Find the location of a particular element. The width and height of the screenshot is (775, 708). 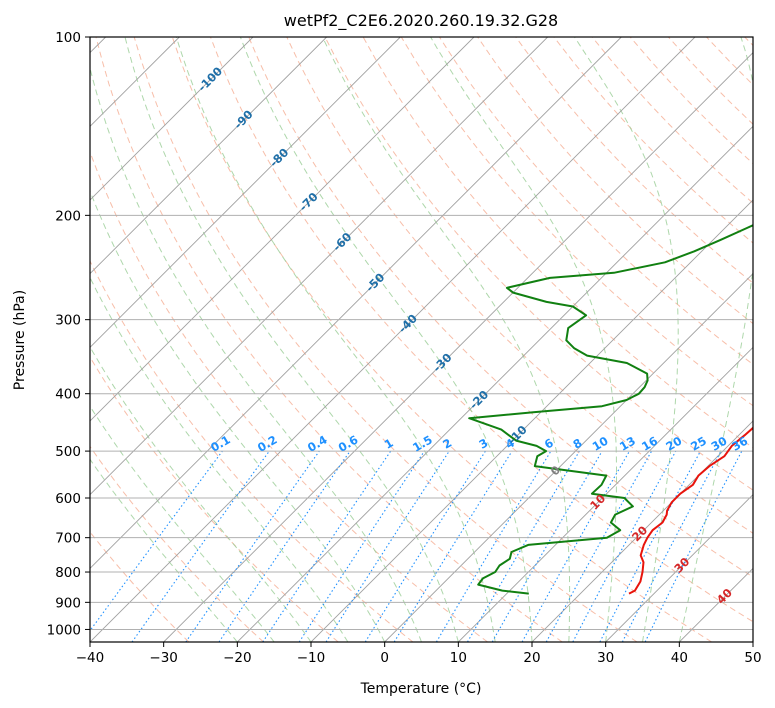

x-tick-label: −10 is located at coordinates (311, 658).